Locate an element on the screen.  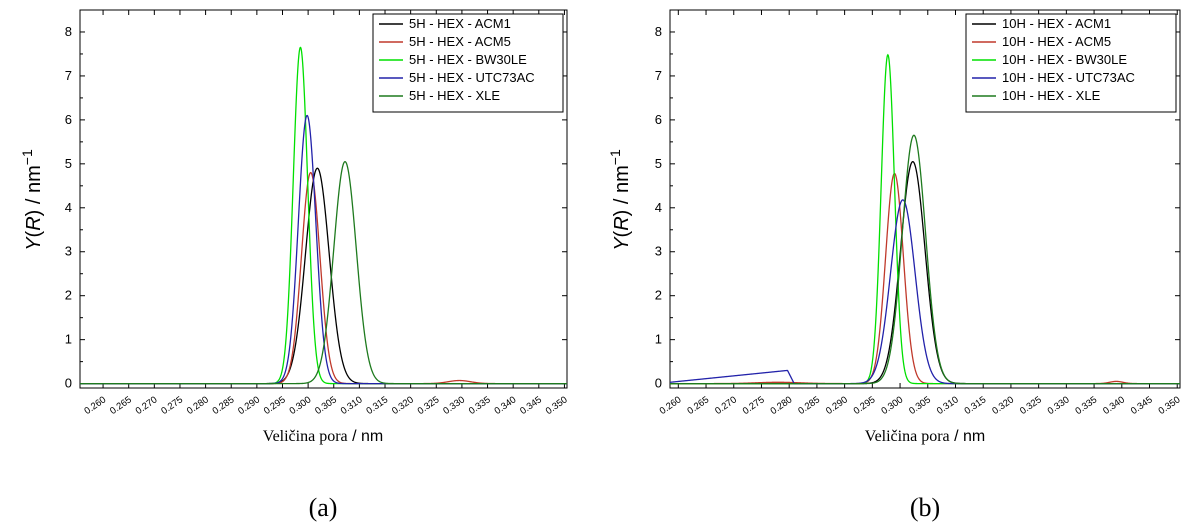
legend-label: 10H - HEX - UTC73AC is located at coordinates (1068, 77).